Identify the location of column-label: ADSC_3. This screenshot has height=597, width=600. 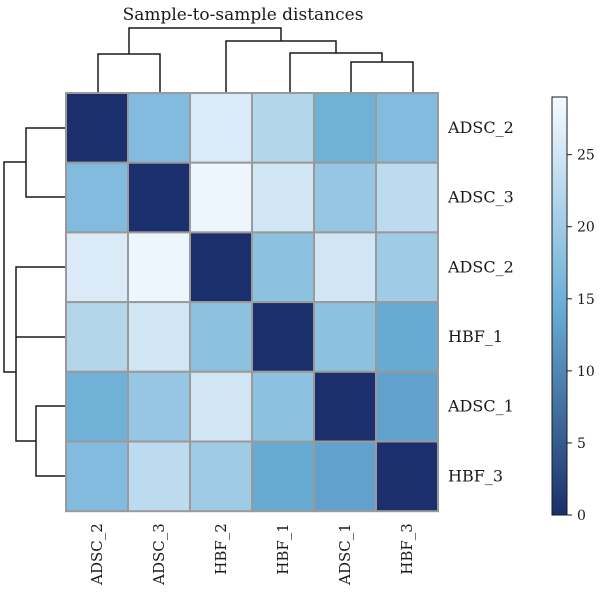
(159, 554).